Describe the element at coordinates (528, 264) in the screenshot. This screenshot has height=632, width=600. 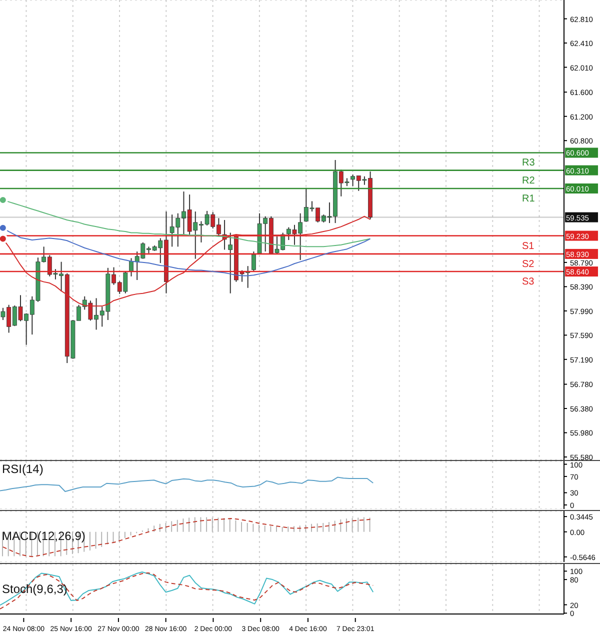
I see `ref-line-label: S2` at that location.